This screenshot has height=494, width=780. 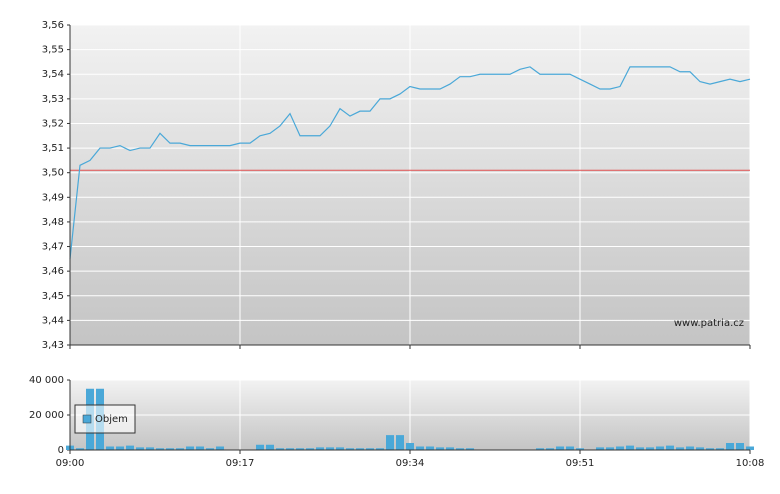 What do you see at coordinates (240, 463) in the screenshot?
I see `x-tick-label: 09:17` at bounding box center [240, 463].